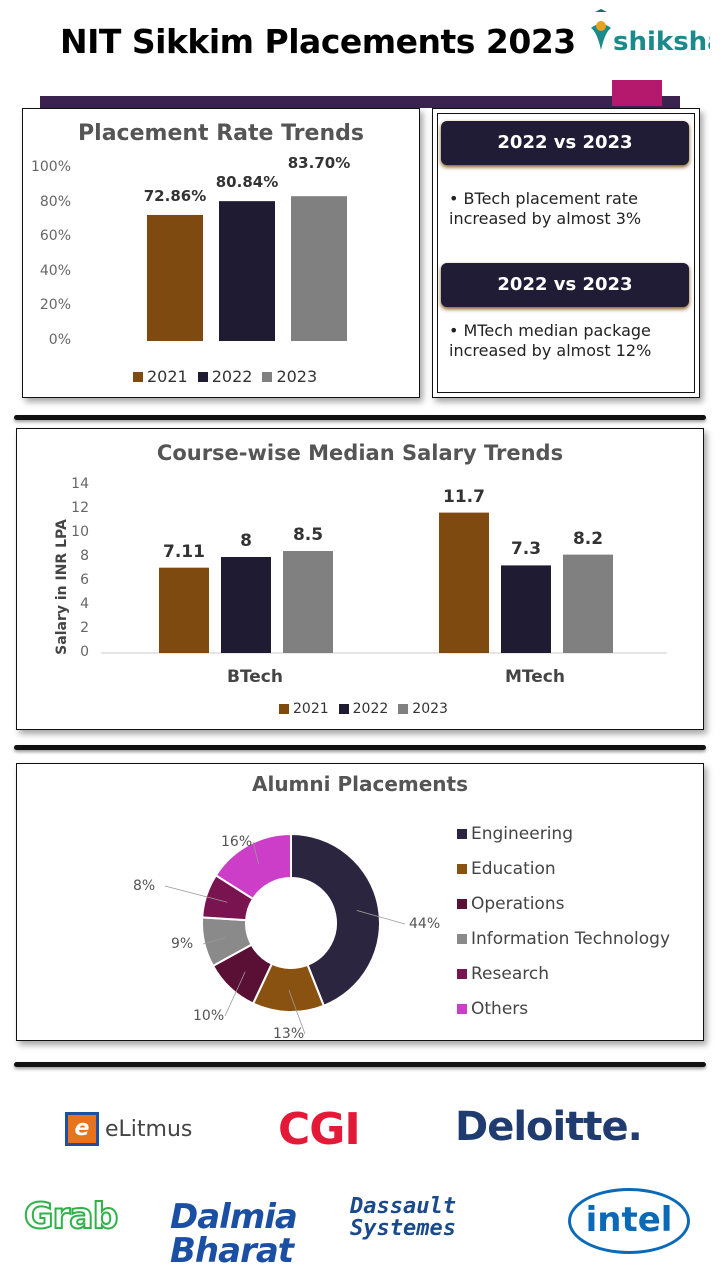 The width and height of the screenshot is (720, 1280). I want to click on page-title: NIT Sikkim Placements 2023, so click(318, 41).